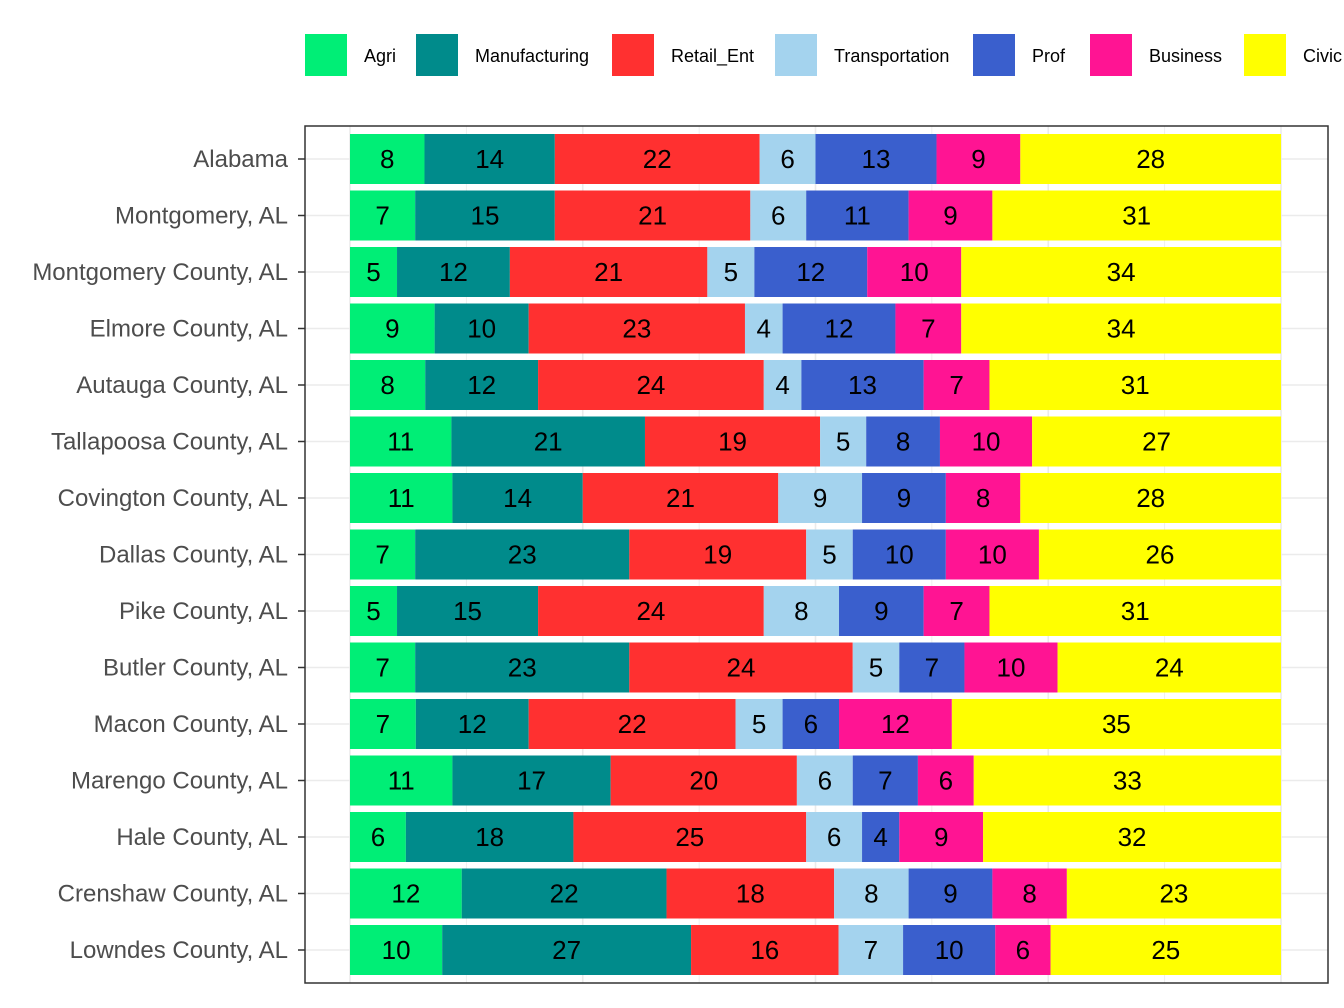  I want to click on bar-prof-autauga-county-al, so click(862, 385).